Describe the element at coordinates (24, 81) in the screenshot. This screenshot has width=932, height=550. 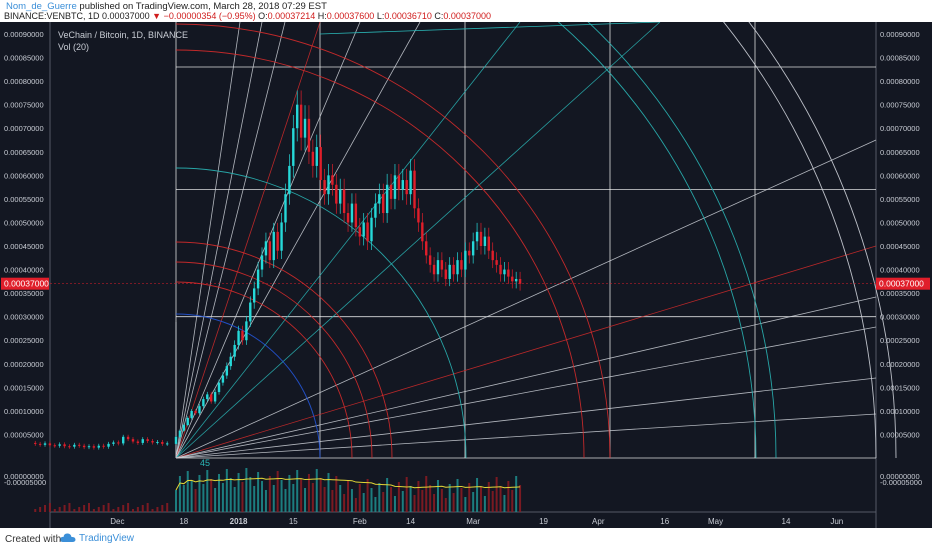
I see `left-axis-tick-label: 0.00080000` at that location.